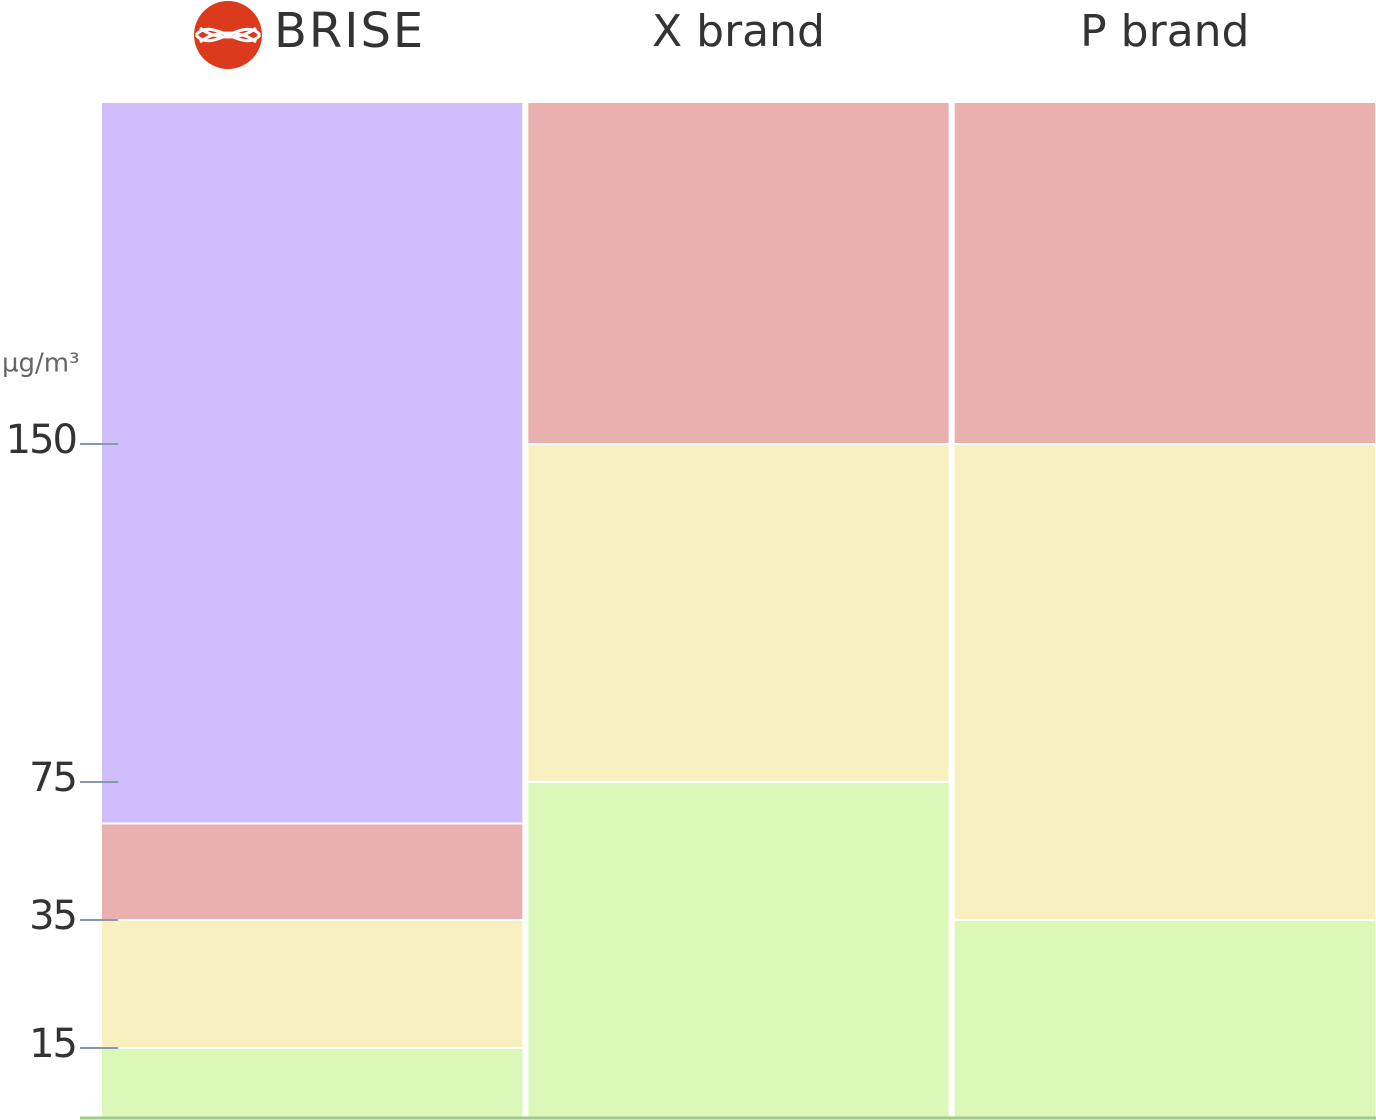  Describe the element at coordinates (52, 778) in the screenshot. I see `y-tick-label: 75` at that location.